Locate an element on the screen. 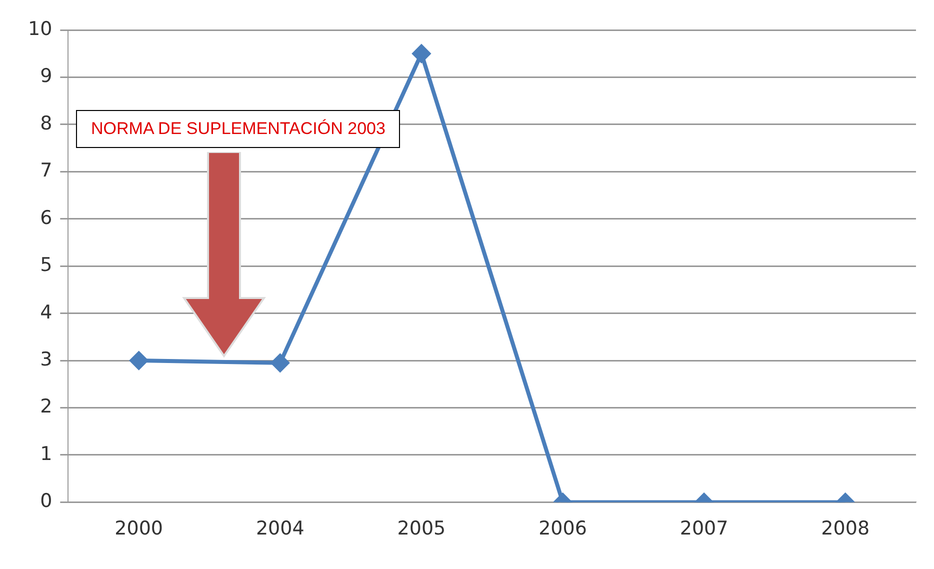 The width and height of the screenshot is (934, 569). y-tick-label: 5 is located at coordinates (46, 265).